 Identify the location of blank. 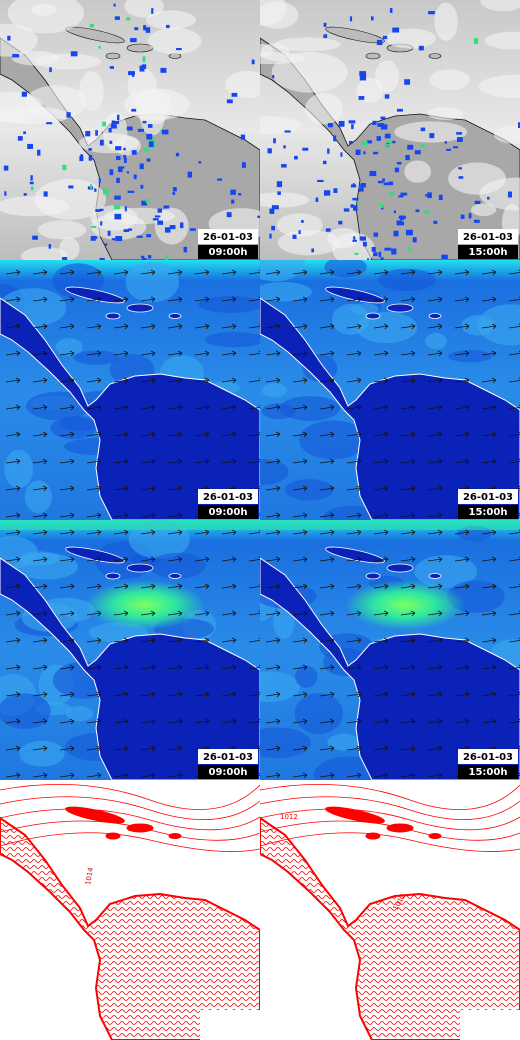
(490, 1025).